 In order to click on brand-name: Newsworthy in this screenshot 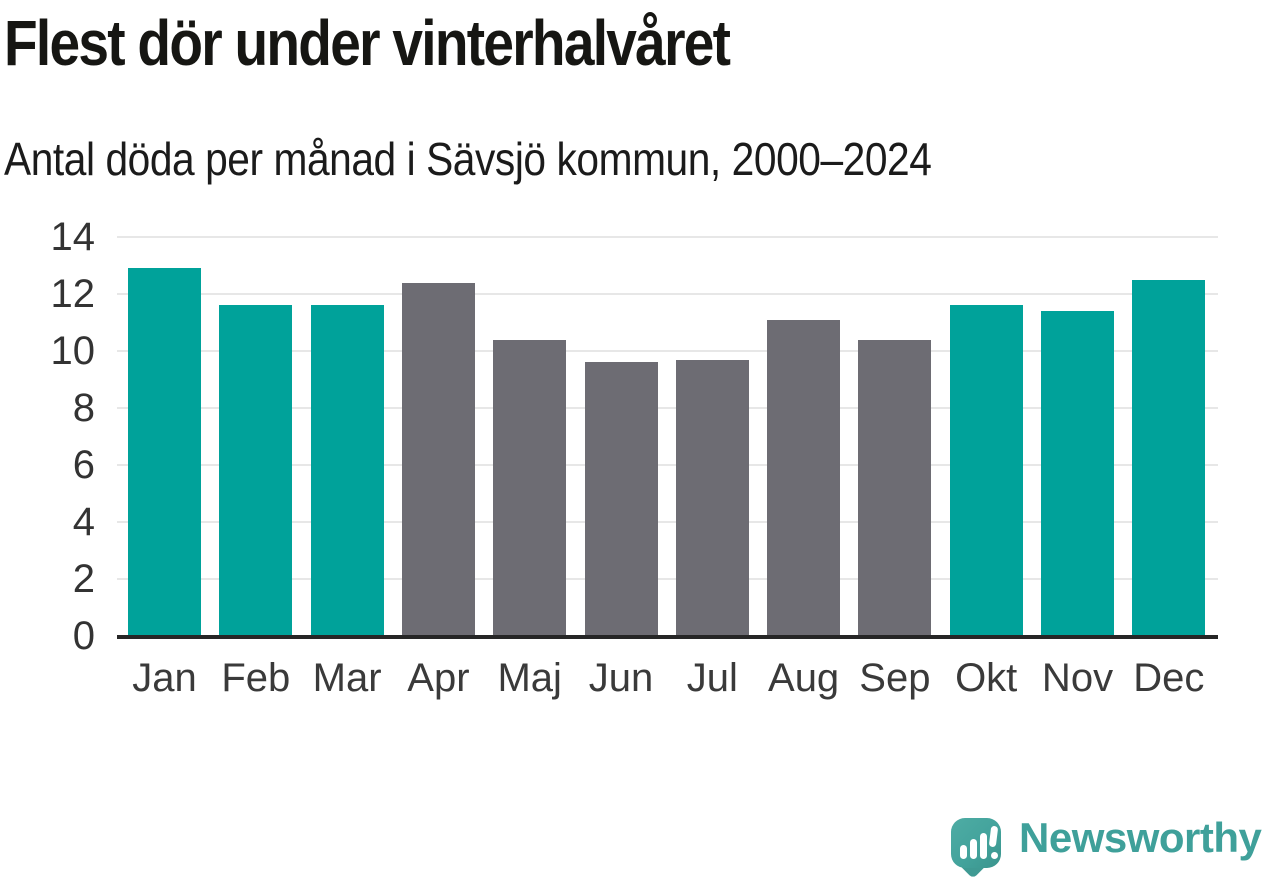, I will do `click(1140, 837)`.